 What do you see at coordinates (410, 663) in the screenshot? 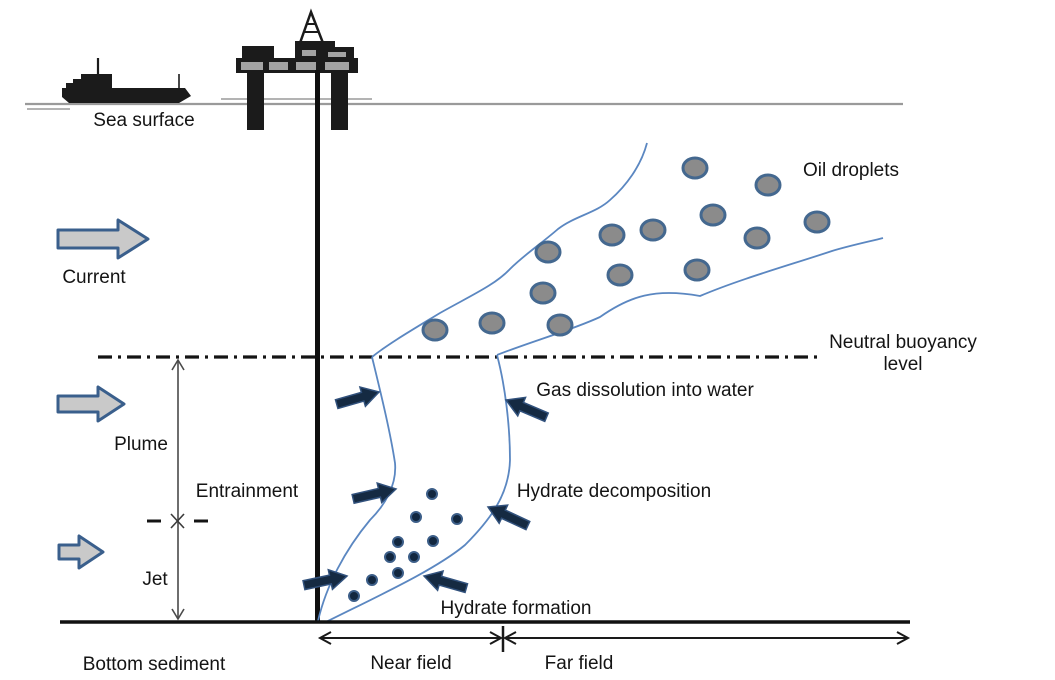
I see `near-field-label: Near field` at bounding box center [410, 663].